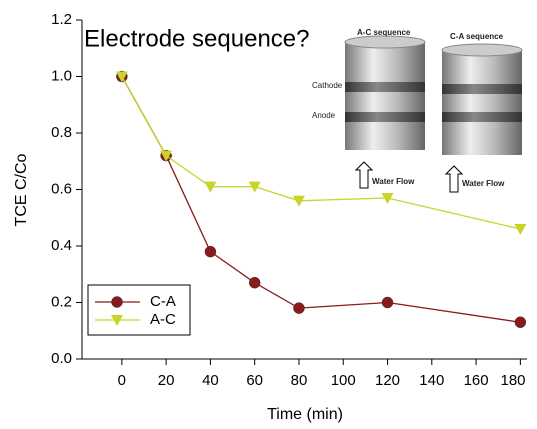 Image resolution: width=537 pixels, height=429 pixels. I want to click on x-tick-label: 120, so click(387, 380).